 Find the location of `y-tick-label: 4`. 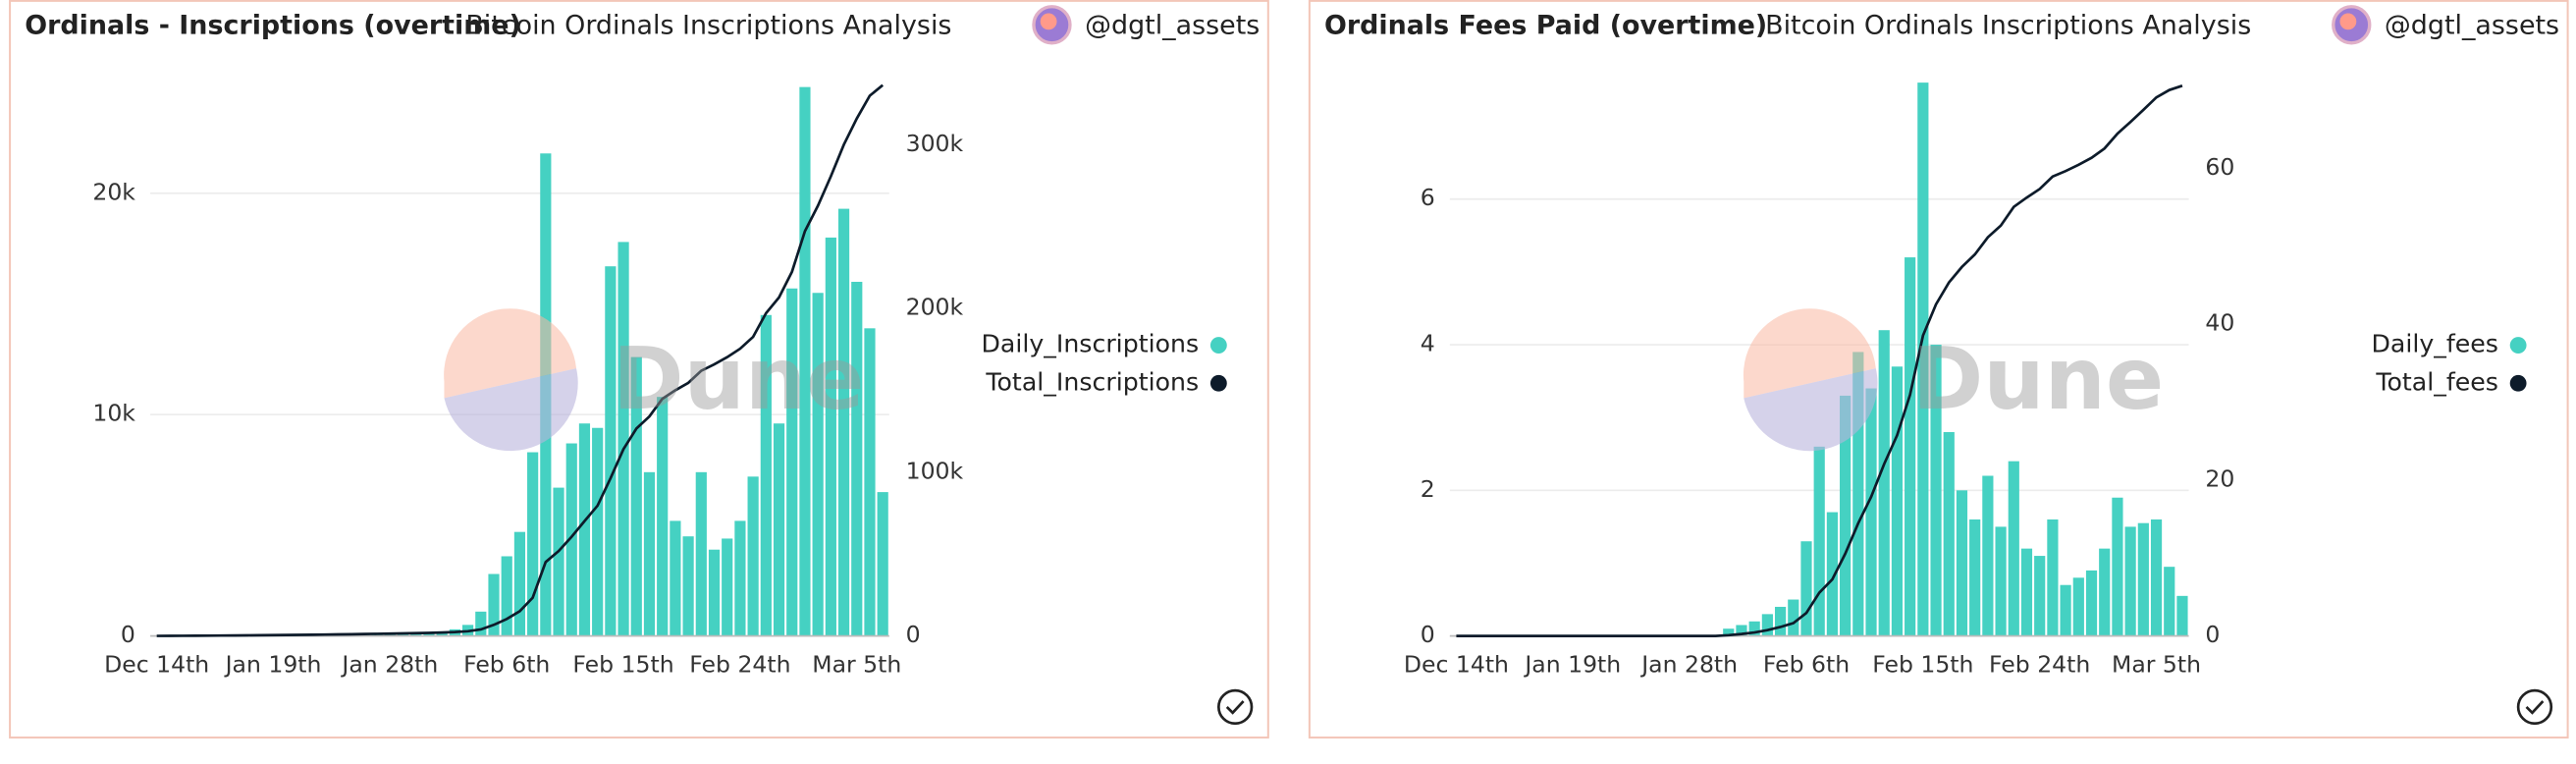

y-tick-label: 4 is located at coordinates (1428, 343).